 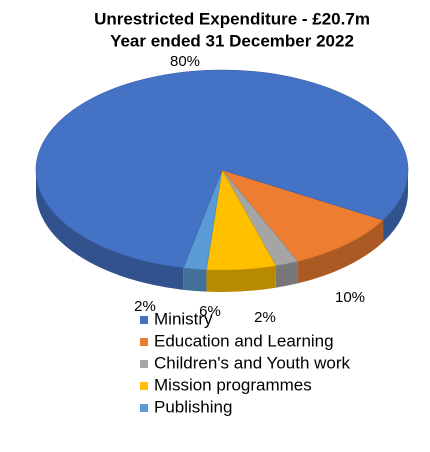 I want to click on chart-subtitle: Year ended 31 December 2022, so click(x=232, y=40).